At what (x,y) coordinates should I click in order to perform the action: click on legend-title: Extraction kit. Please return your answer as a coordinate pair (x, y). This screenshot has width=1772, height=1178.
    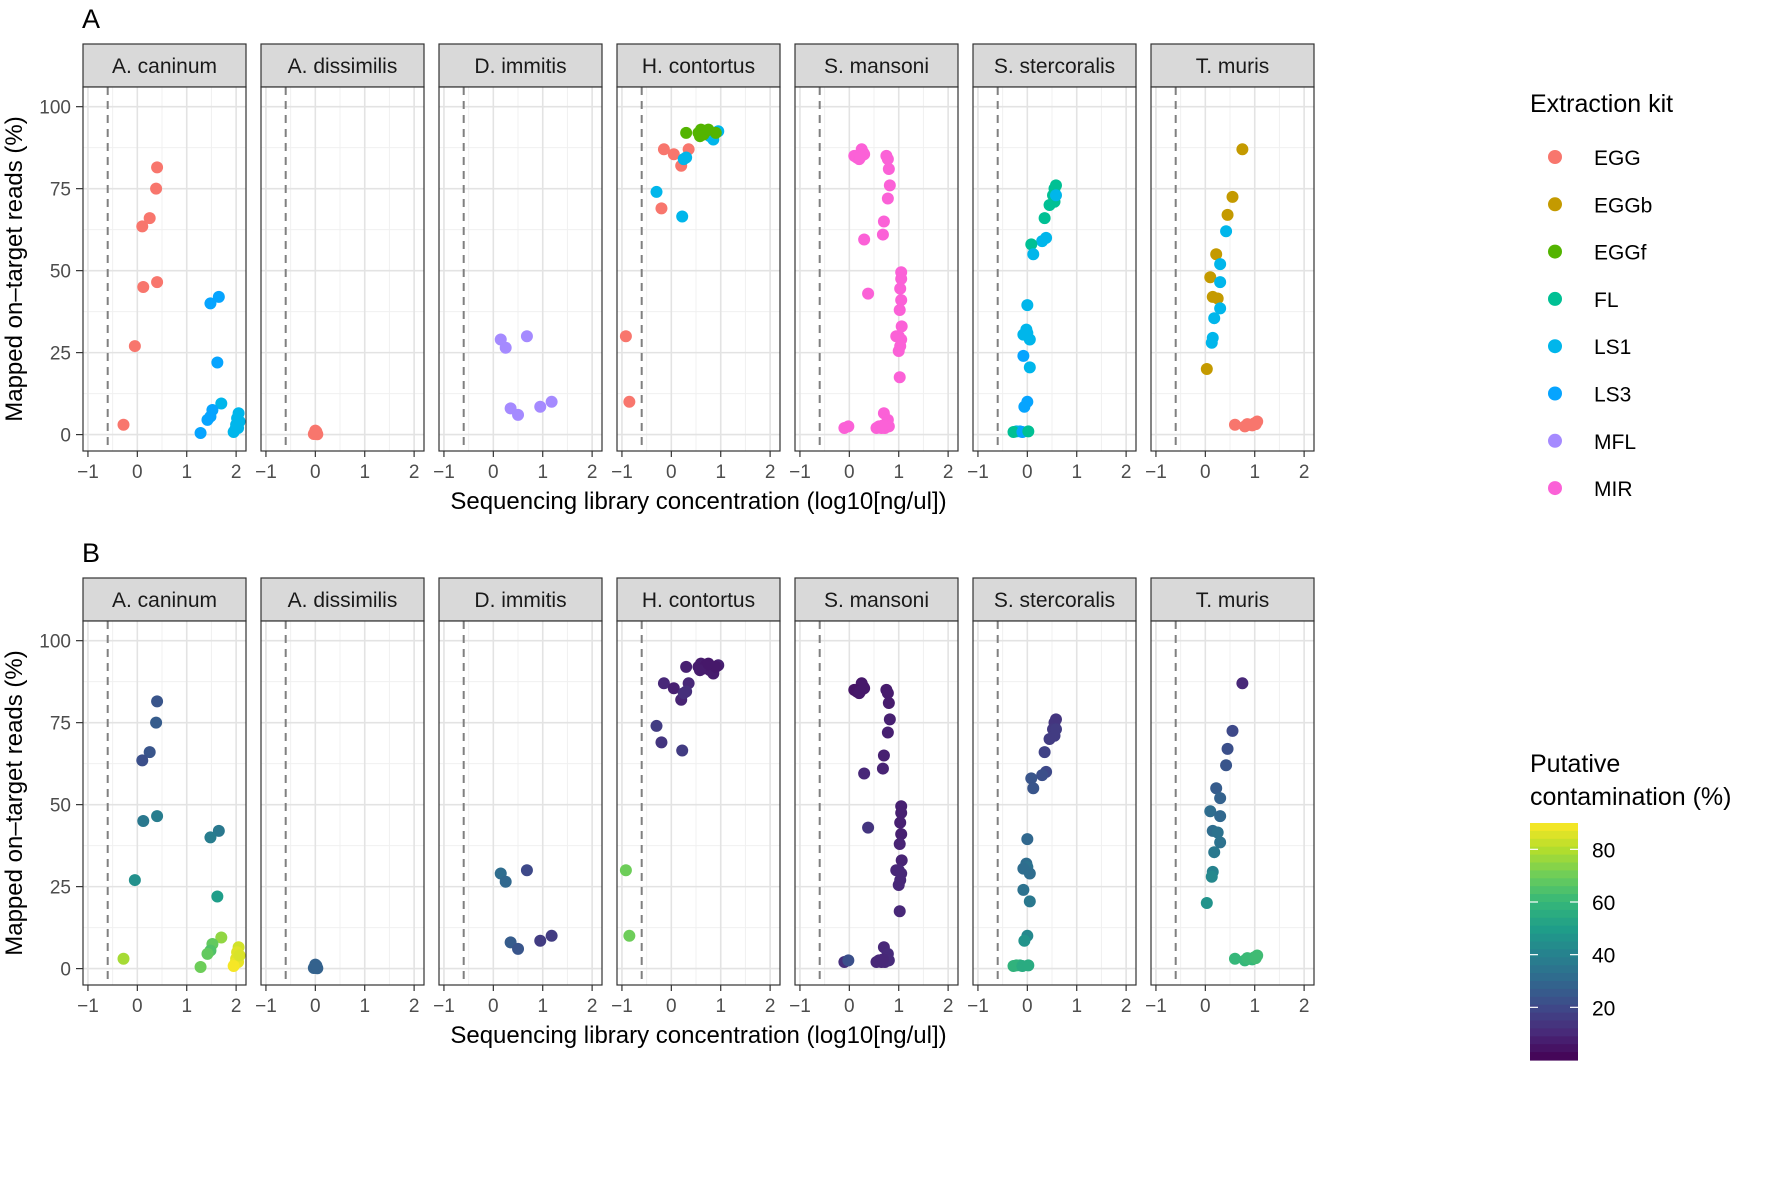
    Looking at the image, I should click on (1601, 104).